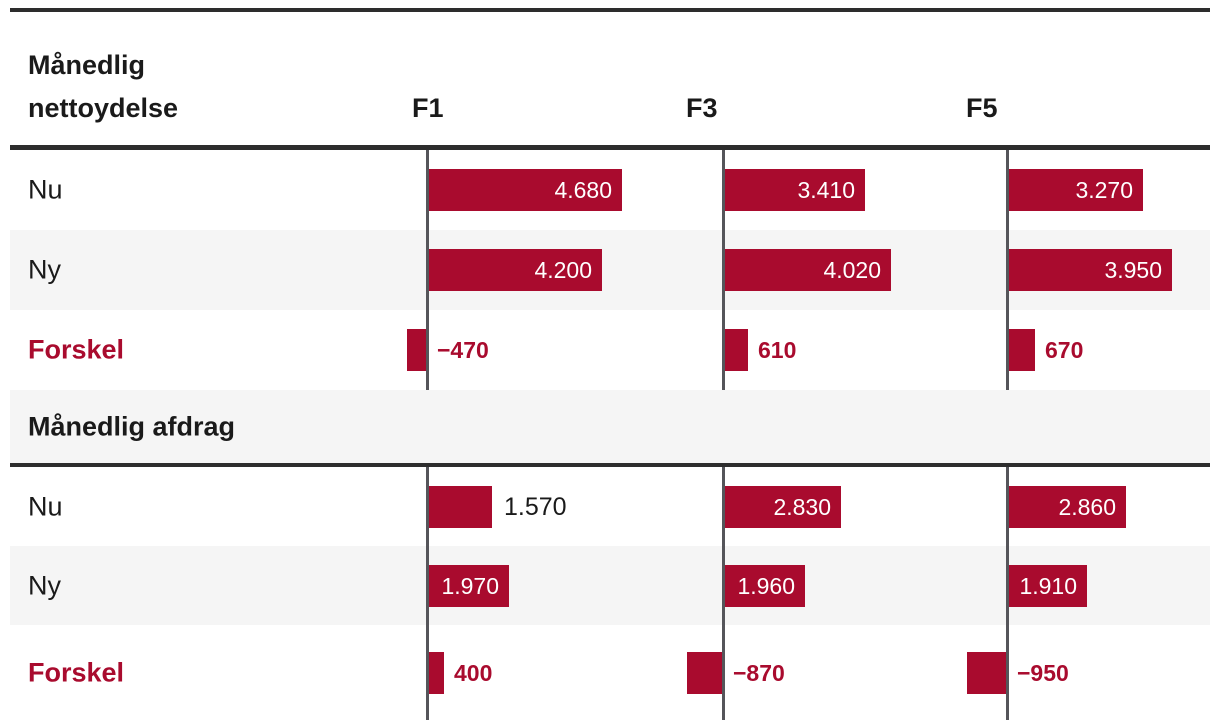 This screenshot has height=720, width=1220. What do you see at coordinates (459, 506) in the screenshot?
I see `bar-nu-f1` at bounding box center [459, 506].